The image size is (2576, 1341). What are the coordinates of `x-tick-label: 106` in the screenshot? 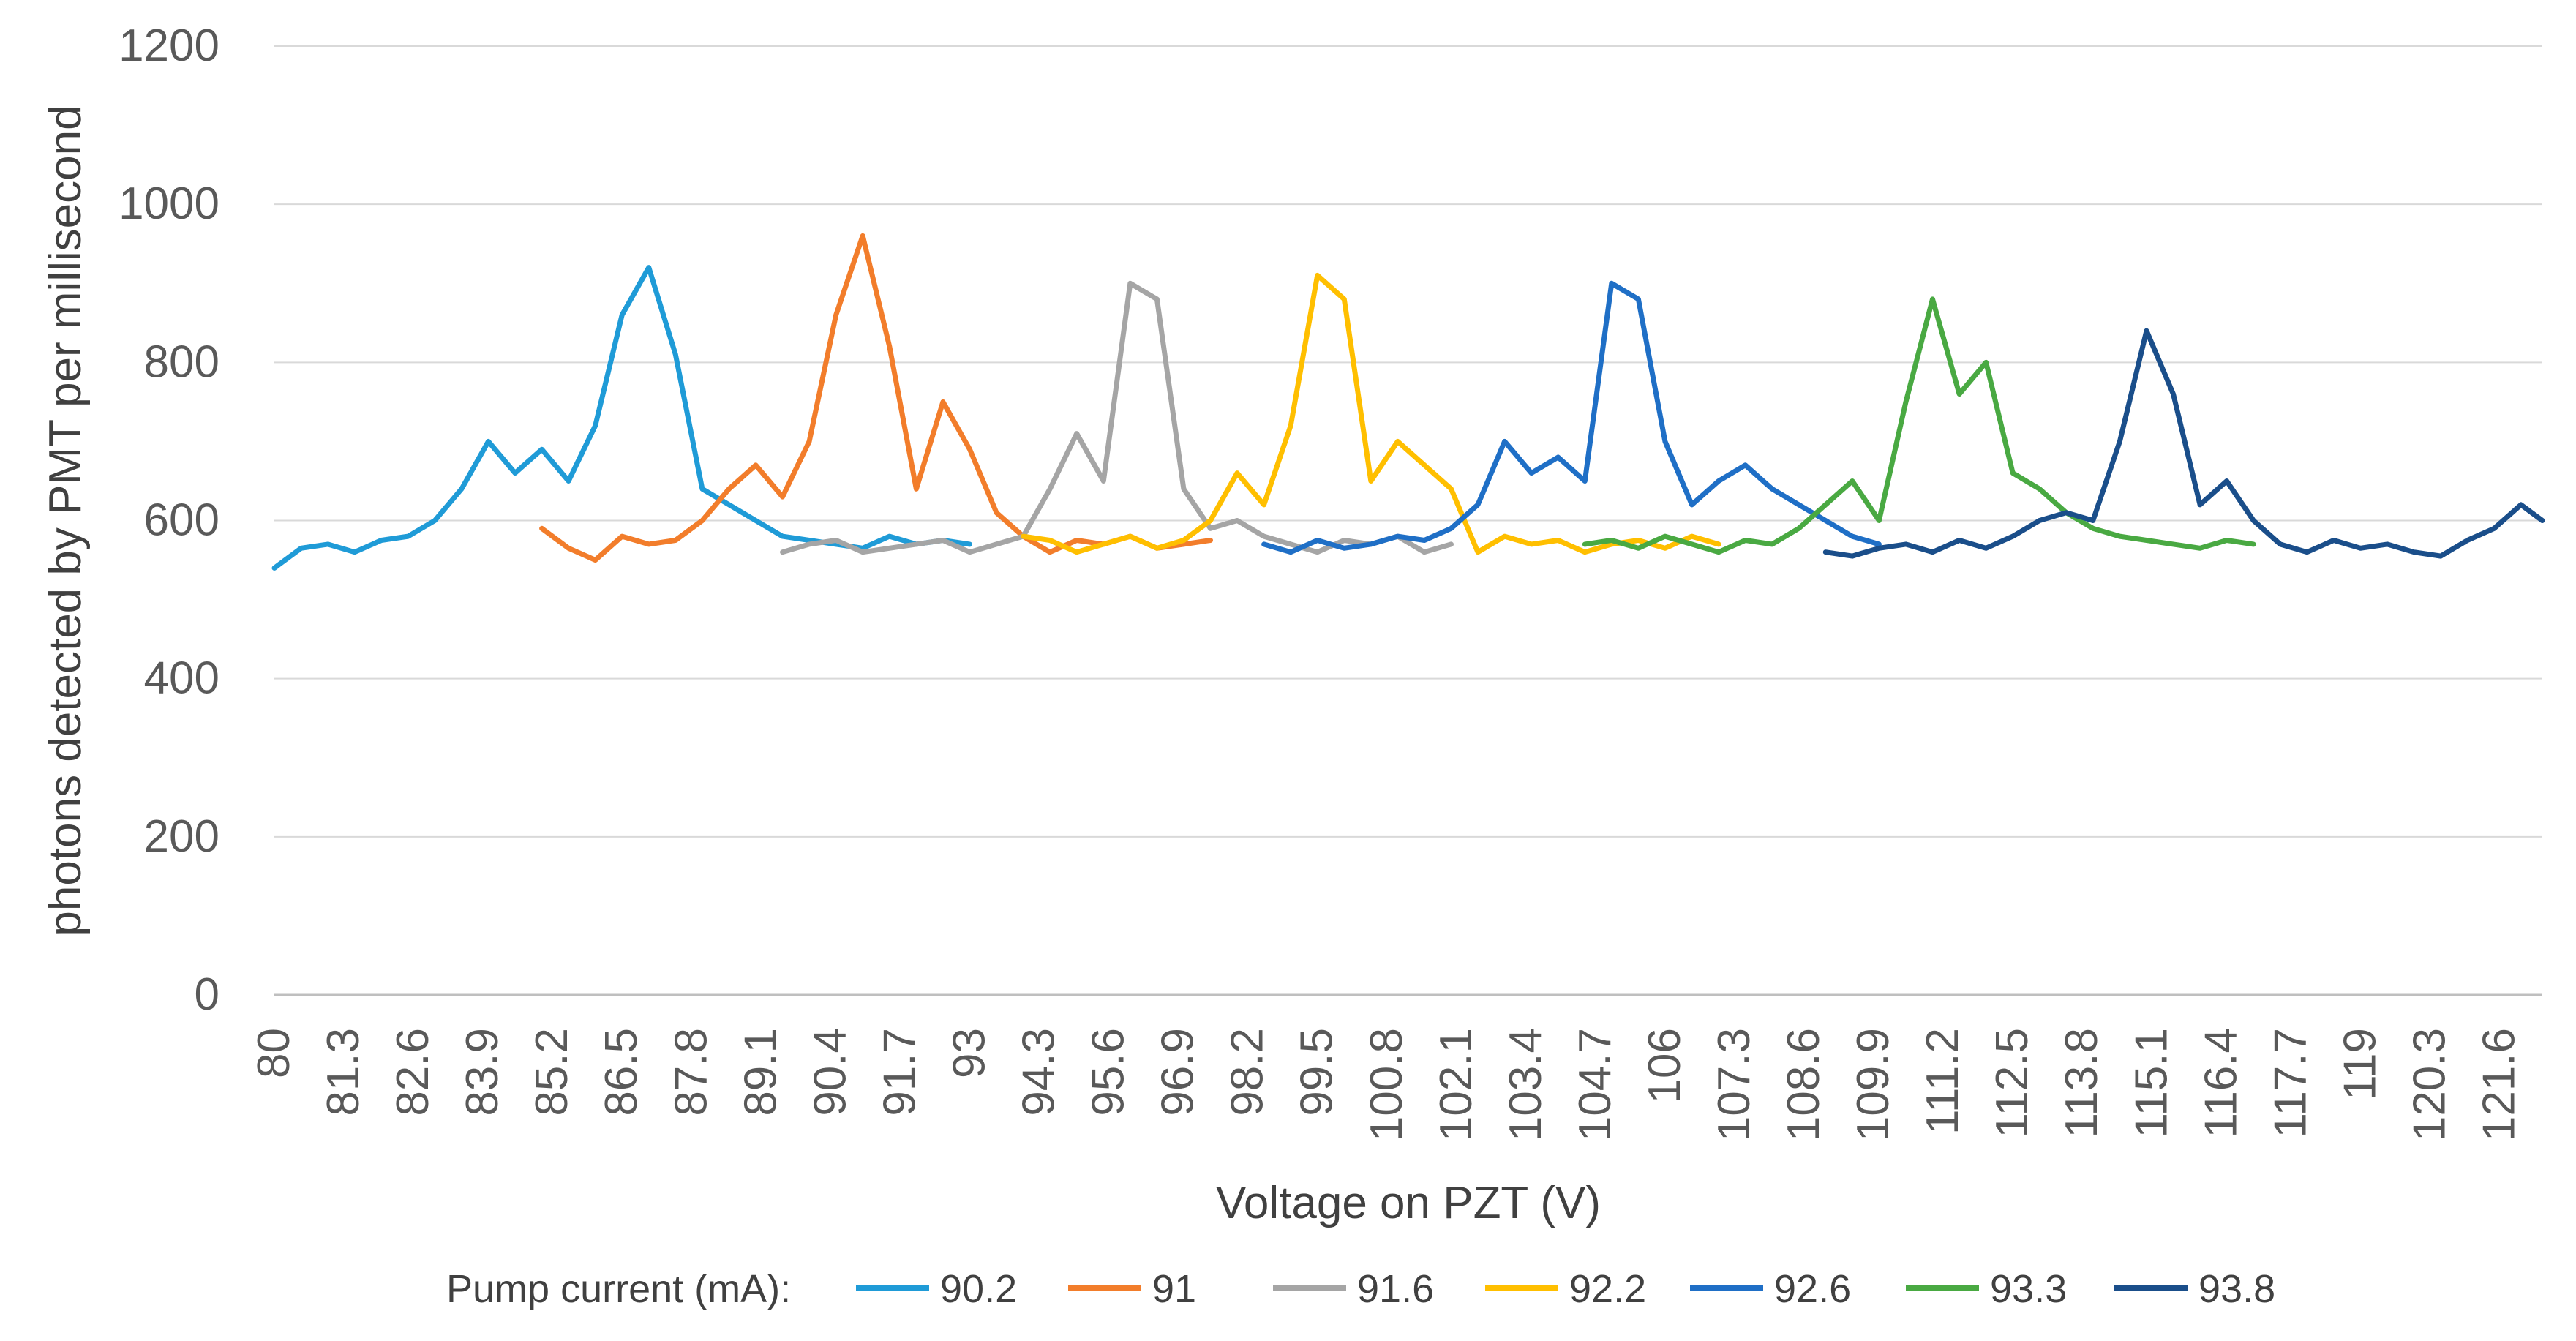 It's located at (1665, 1065).